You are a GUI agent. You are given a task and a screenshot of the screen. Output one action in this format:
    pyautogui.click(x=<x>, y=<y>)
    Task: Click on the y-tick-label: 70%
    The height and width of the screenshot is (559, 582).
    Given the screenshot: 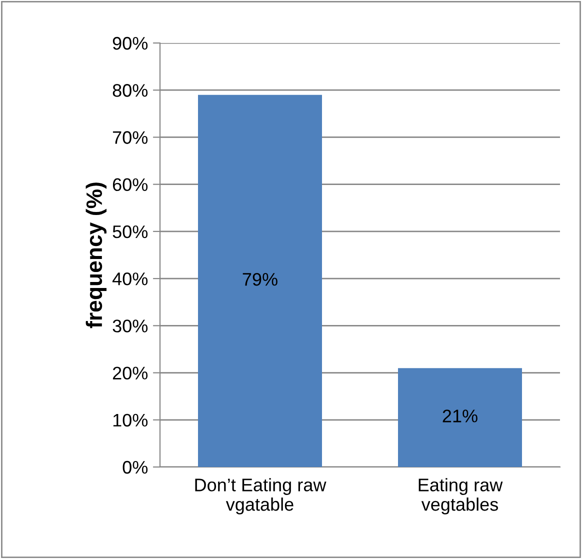 What is the action you would take?
    pyautogui.click(x=130, y=137)
    